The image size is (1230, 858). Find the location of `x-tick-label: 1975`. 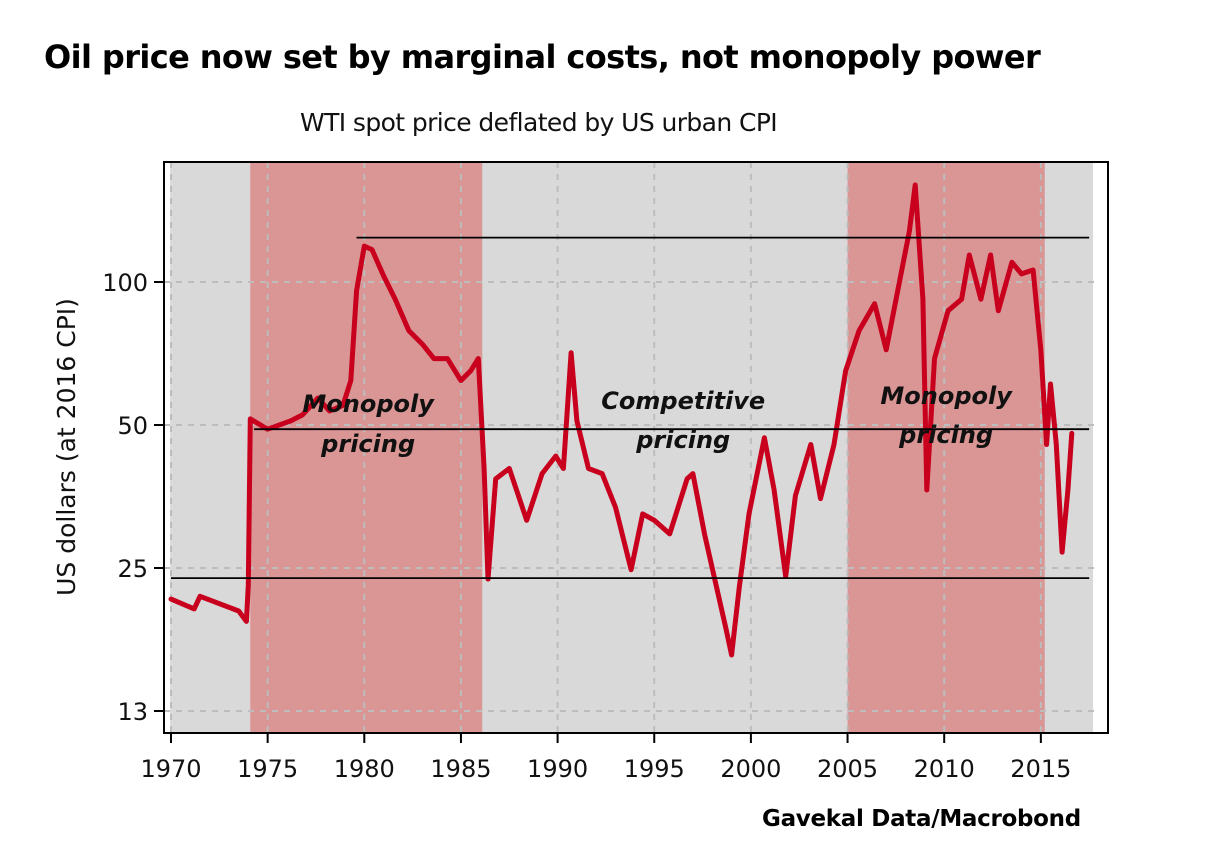

x-tick-label: 1975 is located at coordinates (267, 769).